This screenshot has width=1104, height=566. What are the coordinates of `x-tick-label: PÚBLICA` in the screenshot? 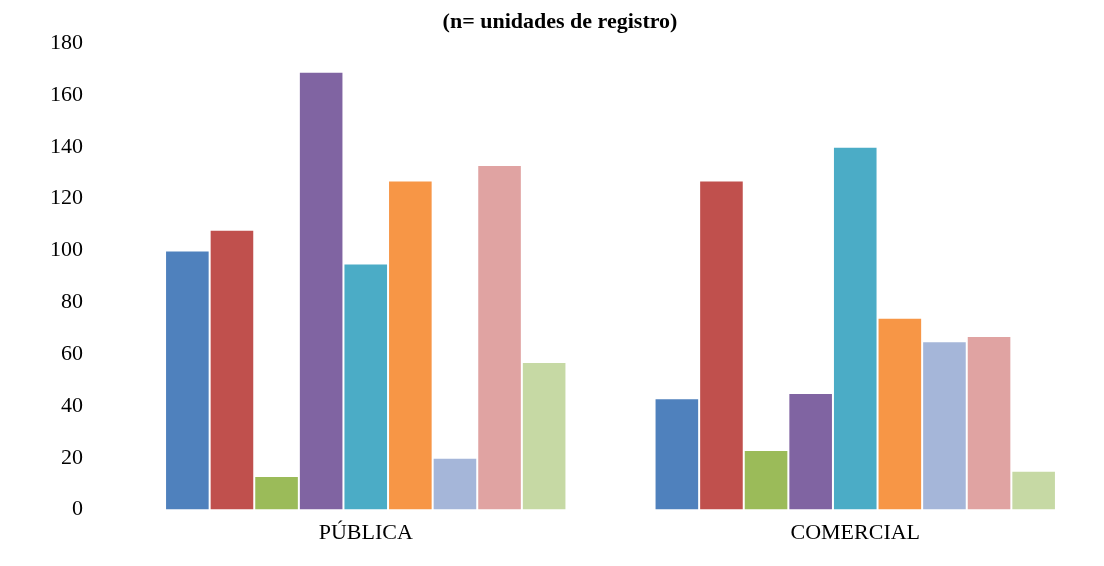 It's located at (365, 531).